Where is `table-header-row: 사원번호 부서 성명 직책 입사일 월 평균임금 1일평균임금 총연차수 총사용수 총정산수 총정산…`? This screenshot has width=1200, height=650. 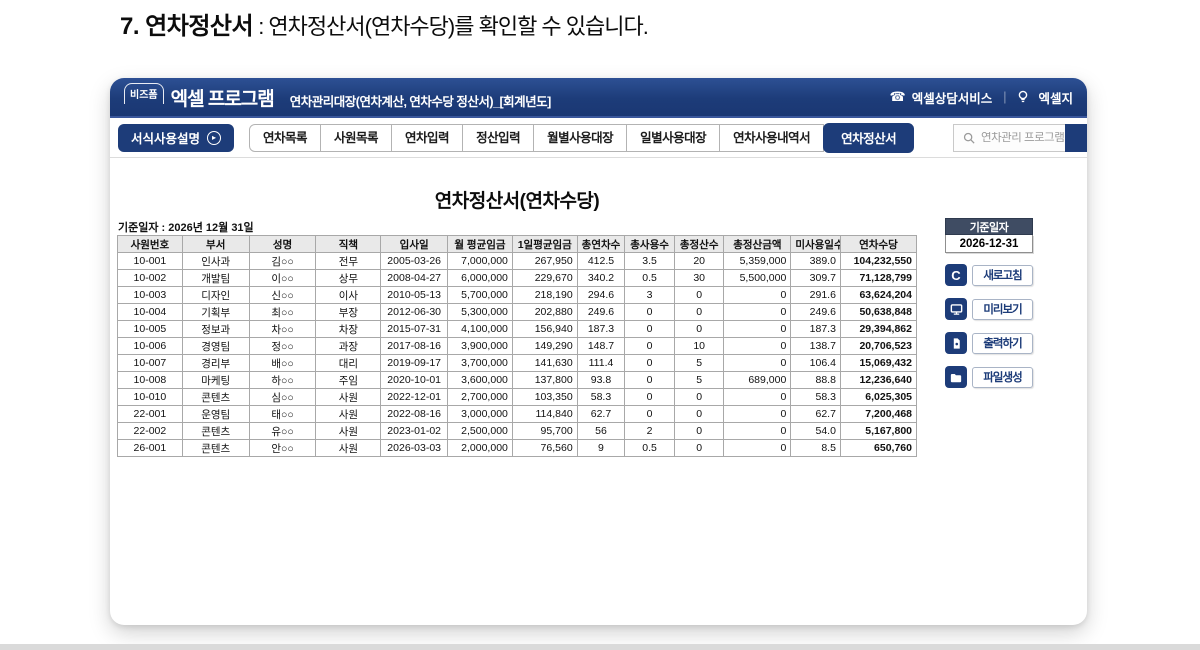 table-header-row: 사원번호 부서 성명 직책 입사일 월 평균임금 1일평균임금 총연차수 총사용수 총정산수 총정산… is located at coordinates (517, 244).